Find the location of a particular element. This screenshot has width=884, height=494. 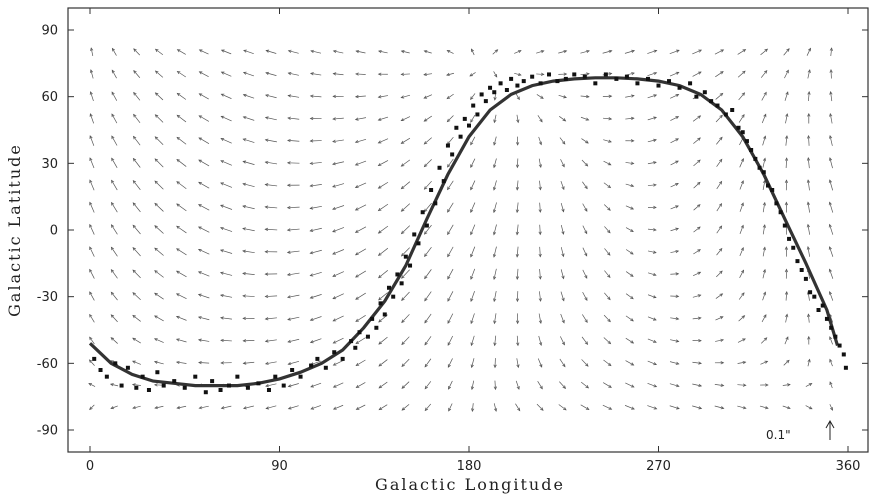

x-tick-label: 90 is located at coordinates (279, 466).